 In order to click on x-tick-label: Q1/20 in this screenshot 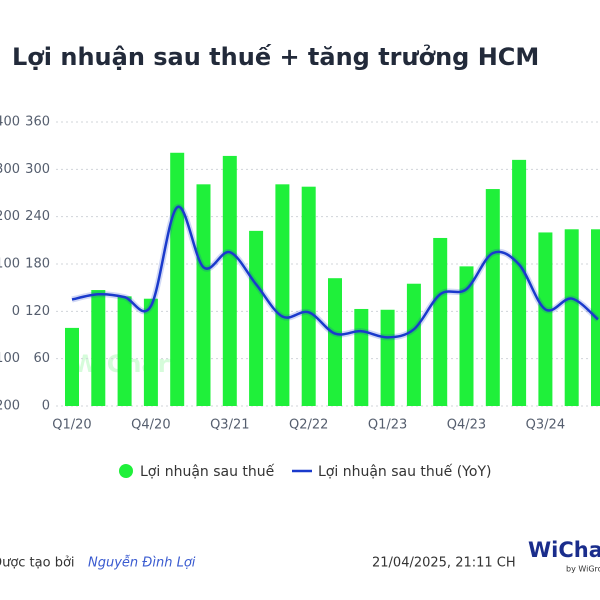, I will do `click(71, 425)`.